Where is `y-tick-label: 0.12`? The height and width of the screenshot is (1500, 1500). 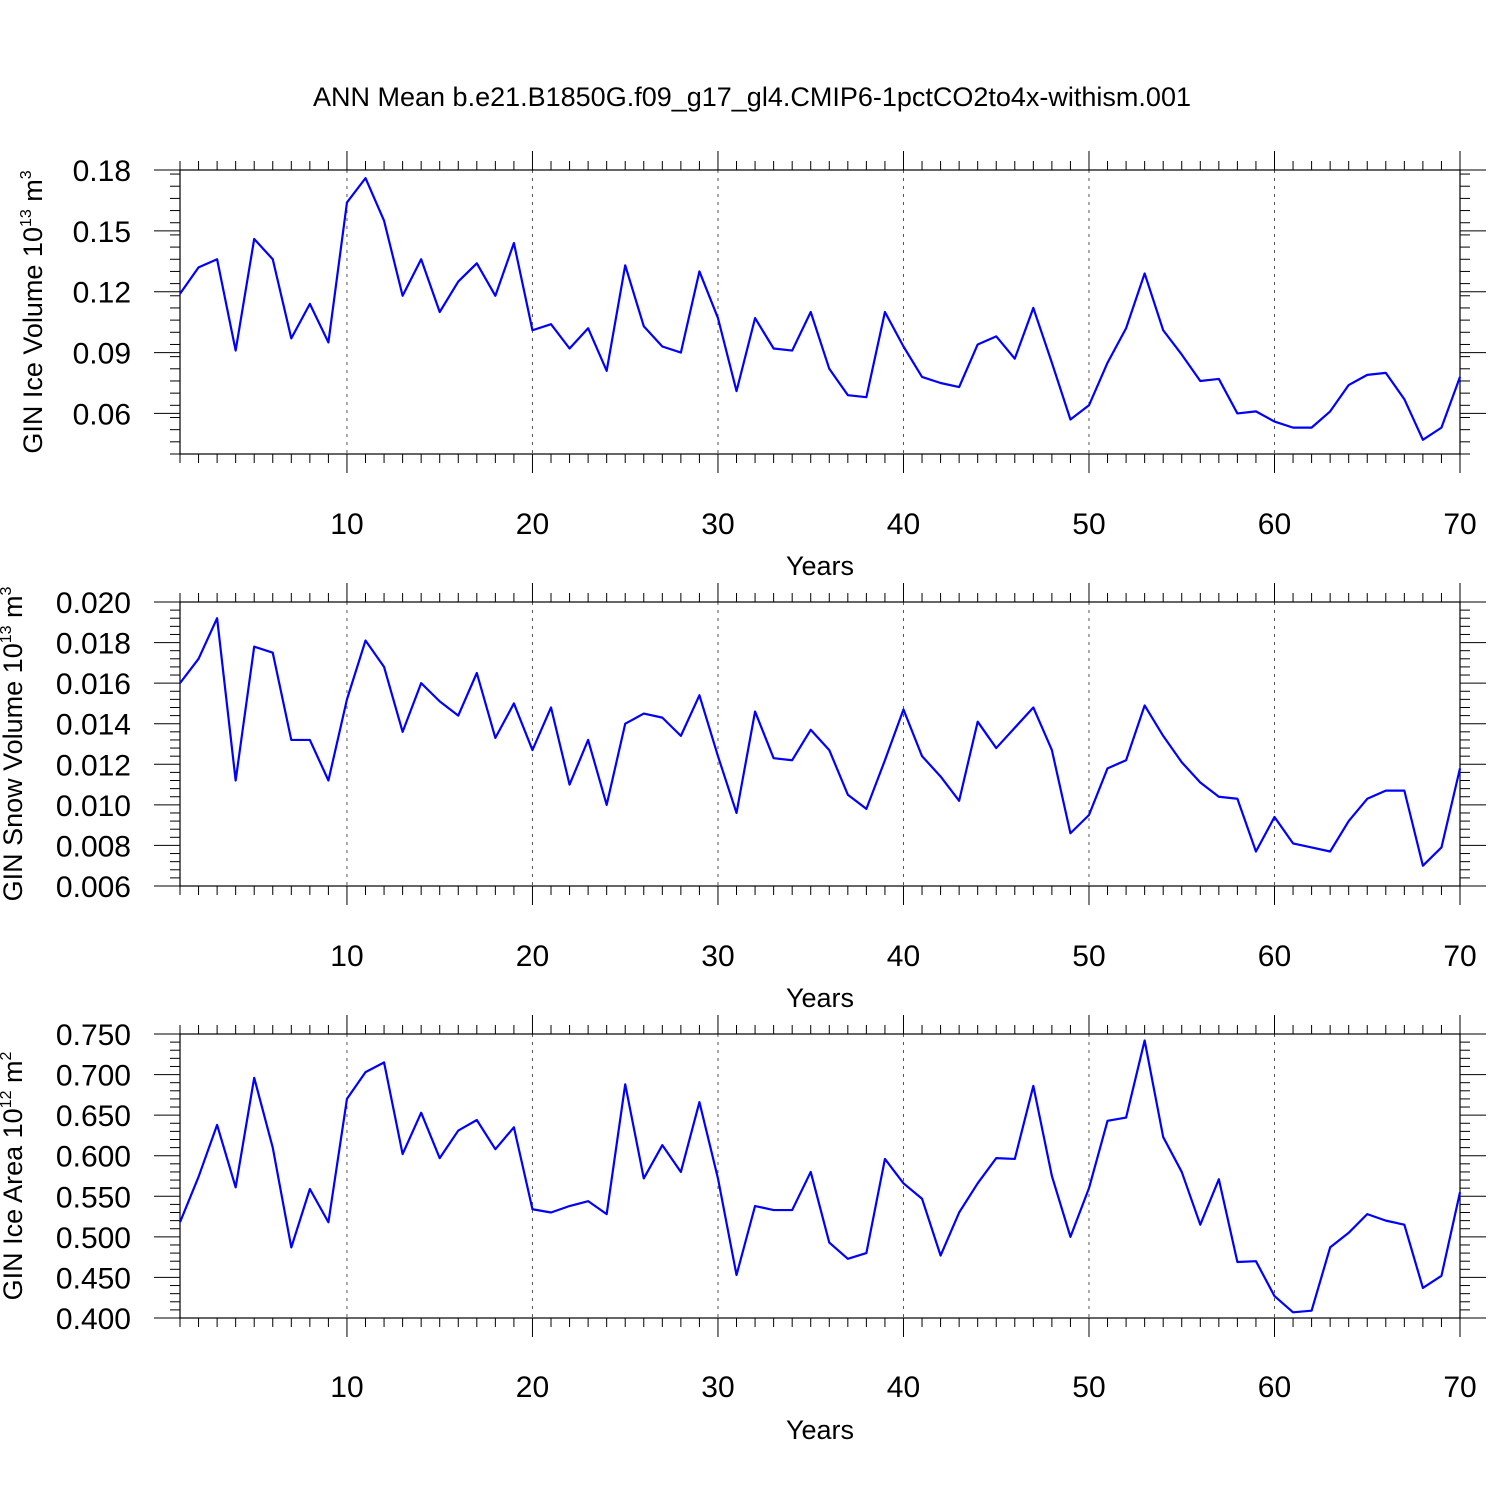 y-tick-label: 0.12 is located at coordinates (102, 293).